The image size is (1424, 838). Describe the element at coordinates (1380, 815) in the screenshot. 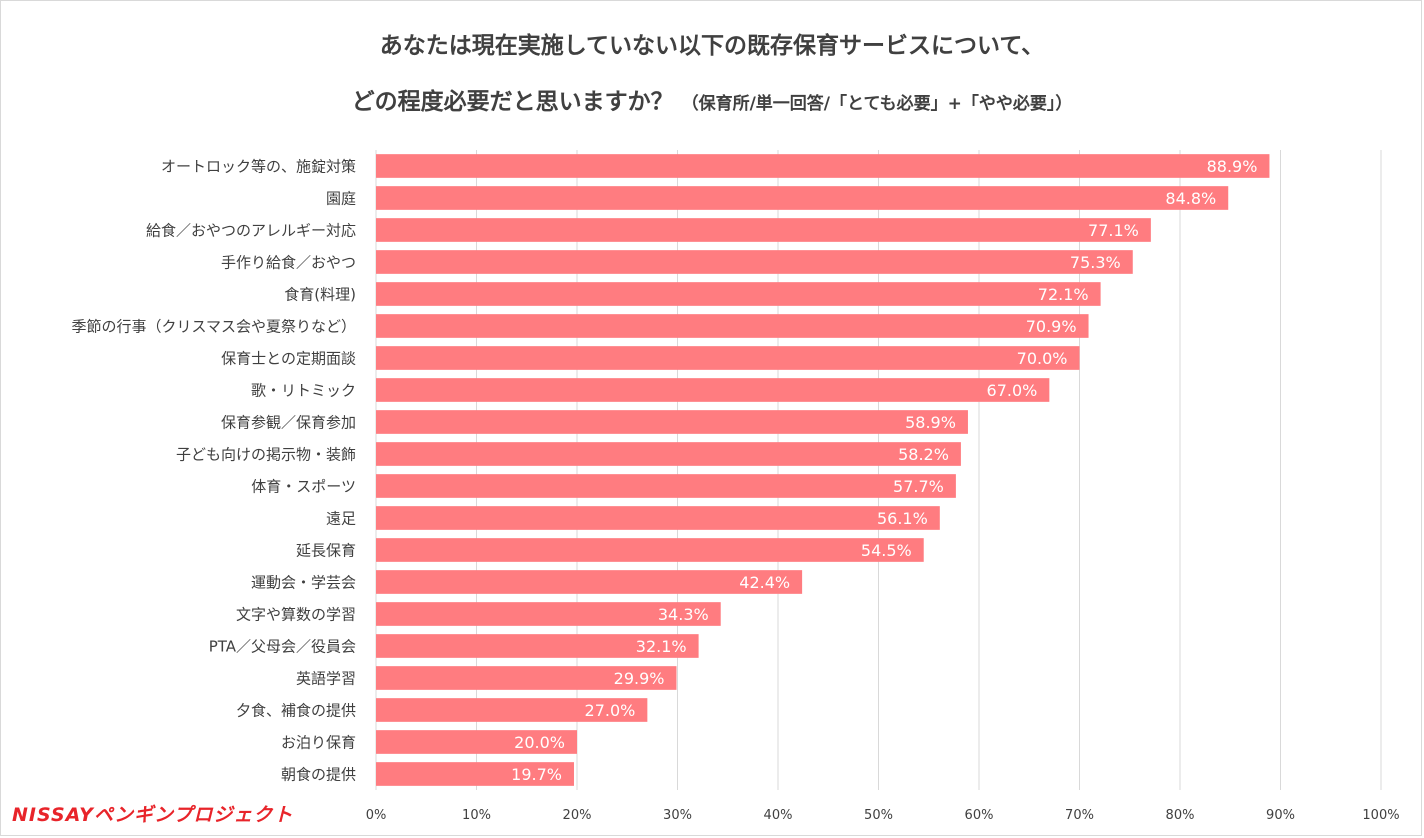

I see `x-tick-label: 100%` at that location.